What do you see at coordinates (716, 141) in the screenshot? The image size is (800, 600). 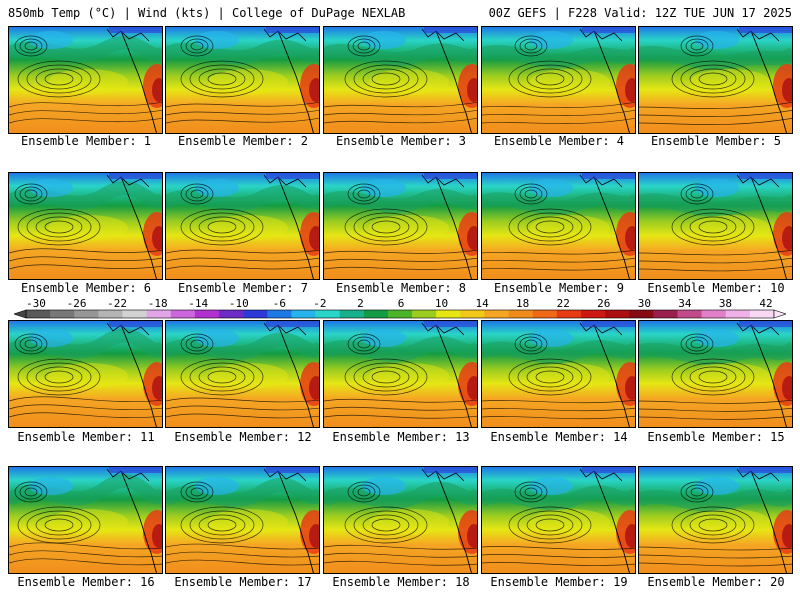 I see `ensemble-member-label: Ensemble Member: 5` at bounding box center [716, 141].